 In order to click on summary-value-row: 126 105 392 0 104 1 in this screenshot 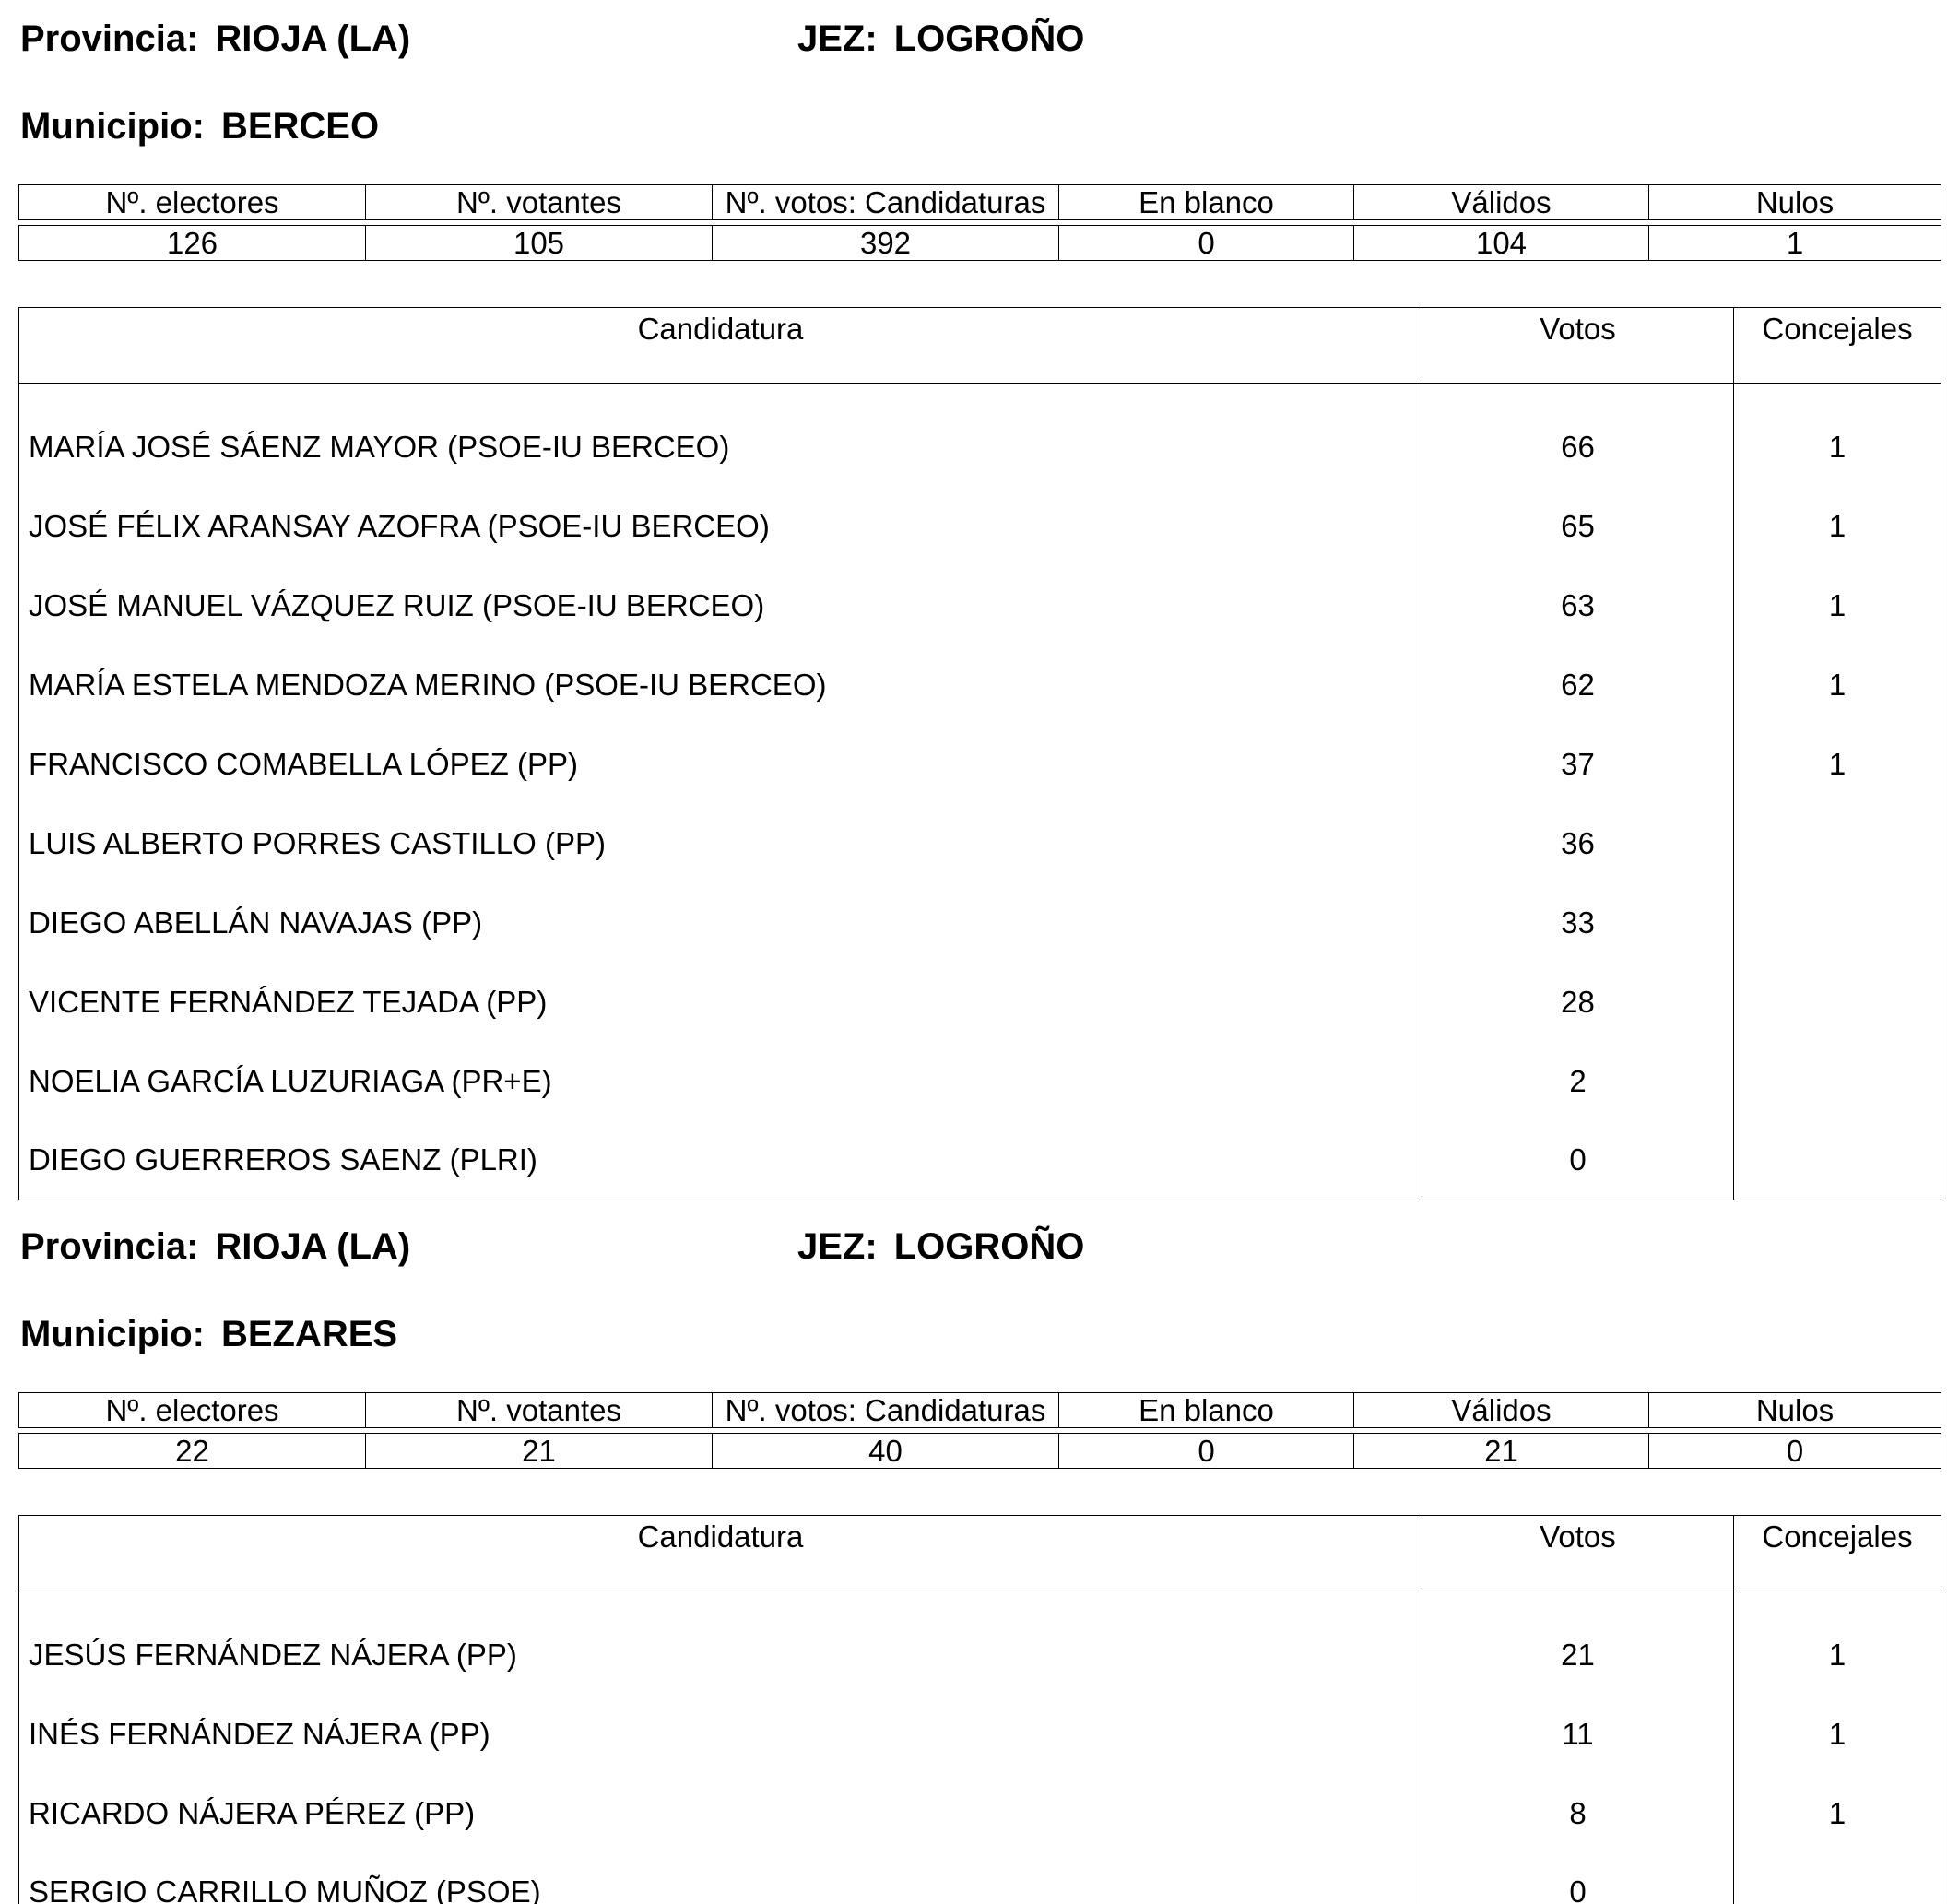, I will do `click(979, 243)`.